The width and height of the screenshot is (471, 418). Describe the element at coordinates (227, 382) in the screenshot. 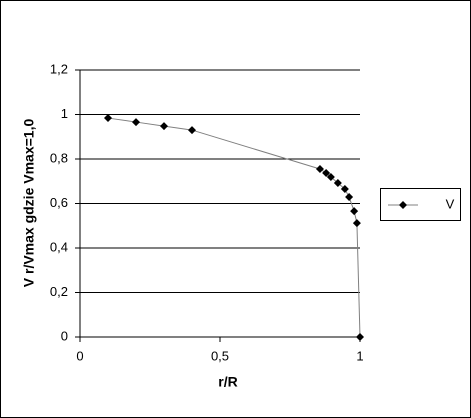

I see `x-axis-title: r/R` at that location.